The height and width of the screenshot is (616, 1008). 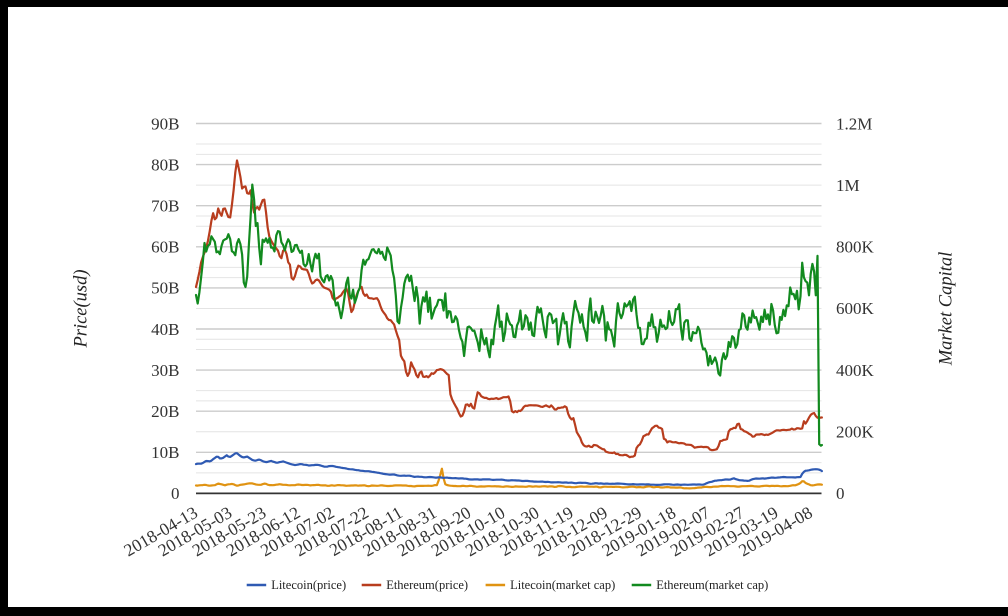 I want to click on svg-text: Market Capital, so click(x=947, y=309).